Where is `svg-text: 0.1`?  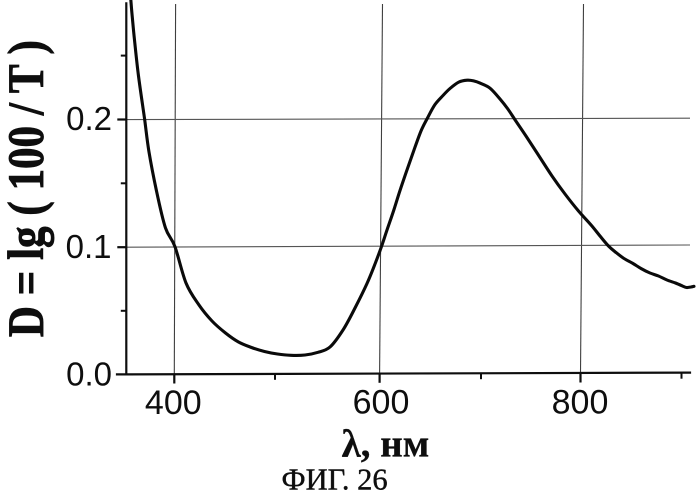 svg-text: 0.1 is located at coordinates (89, 246).